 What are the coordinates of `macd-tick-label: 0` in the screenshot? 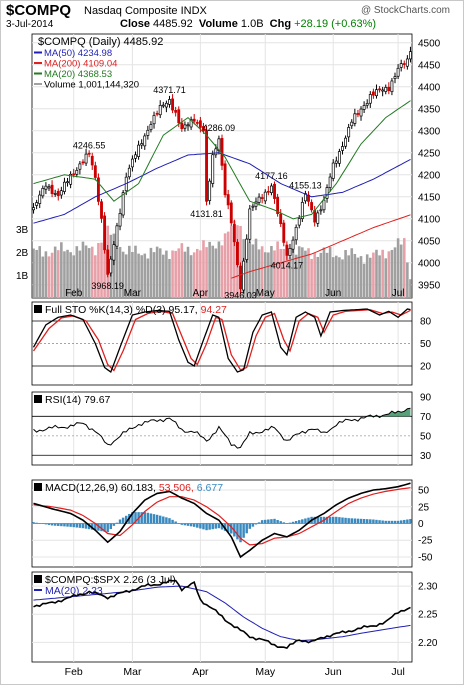 It's located at (421, 524).